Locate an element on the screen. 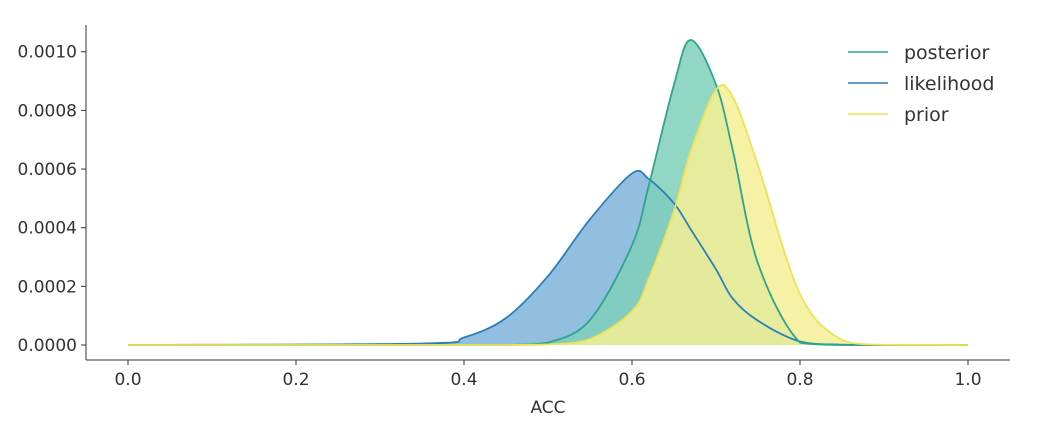 The height and width of the screenshot is (424, 1039). y-axis: 0.0000 0.0002 0.0004 0.0006 0.0008 0.0010 is located at coordinates (52, 192).